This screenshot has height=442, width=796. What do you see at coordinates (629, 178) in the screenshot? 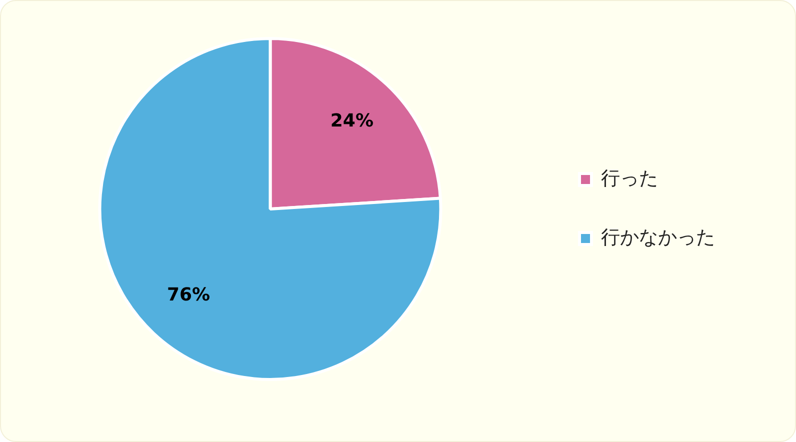
I see `legend-label: 行った` at bounding box center [629, 178].